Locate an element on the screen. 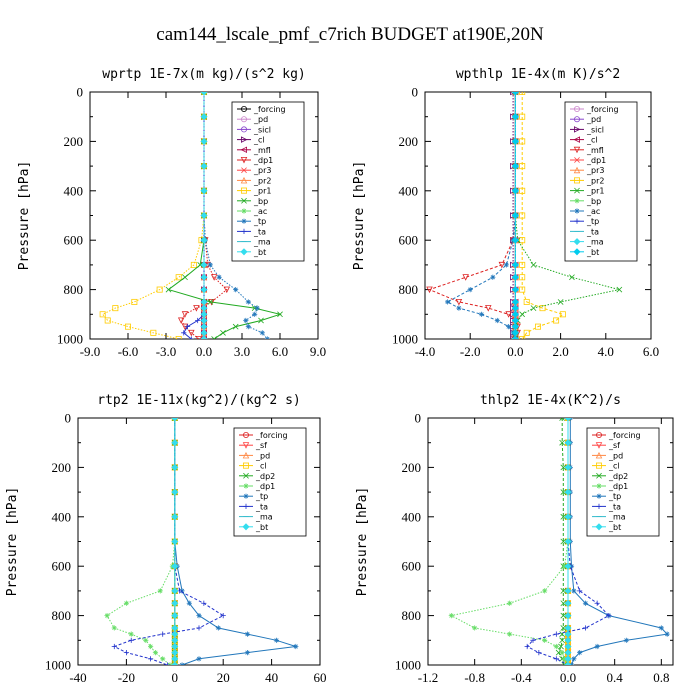 The image size is (700, 700). x-tick-label: 0.8 is located at coordinates (661, 677).